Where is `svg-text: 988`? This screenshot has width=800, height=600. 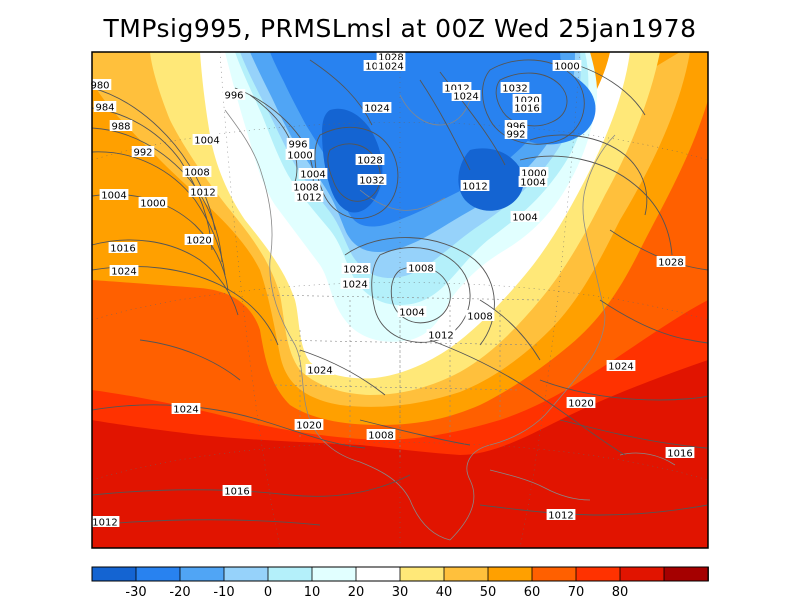
svg-text: 988 is located at coordinates (120, 127).